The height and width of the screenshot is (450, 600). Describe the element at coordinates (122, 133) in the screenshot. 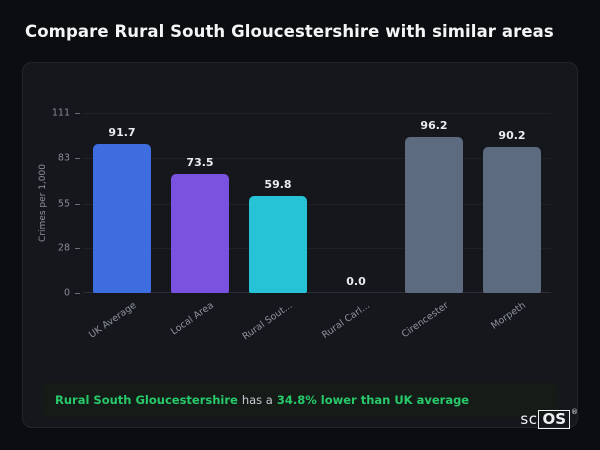

I see `bar-value-label: 91.7` at that location.